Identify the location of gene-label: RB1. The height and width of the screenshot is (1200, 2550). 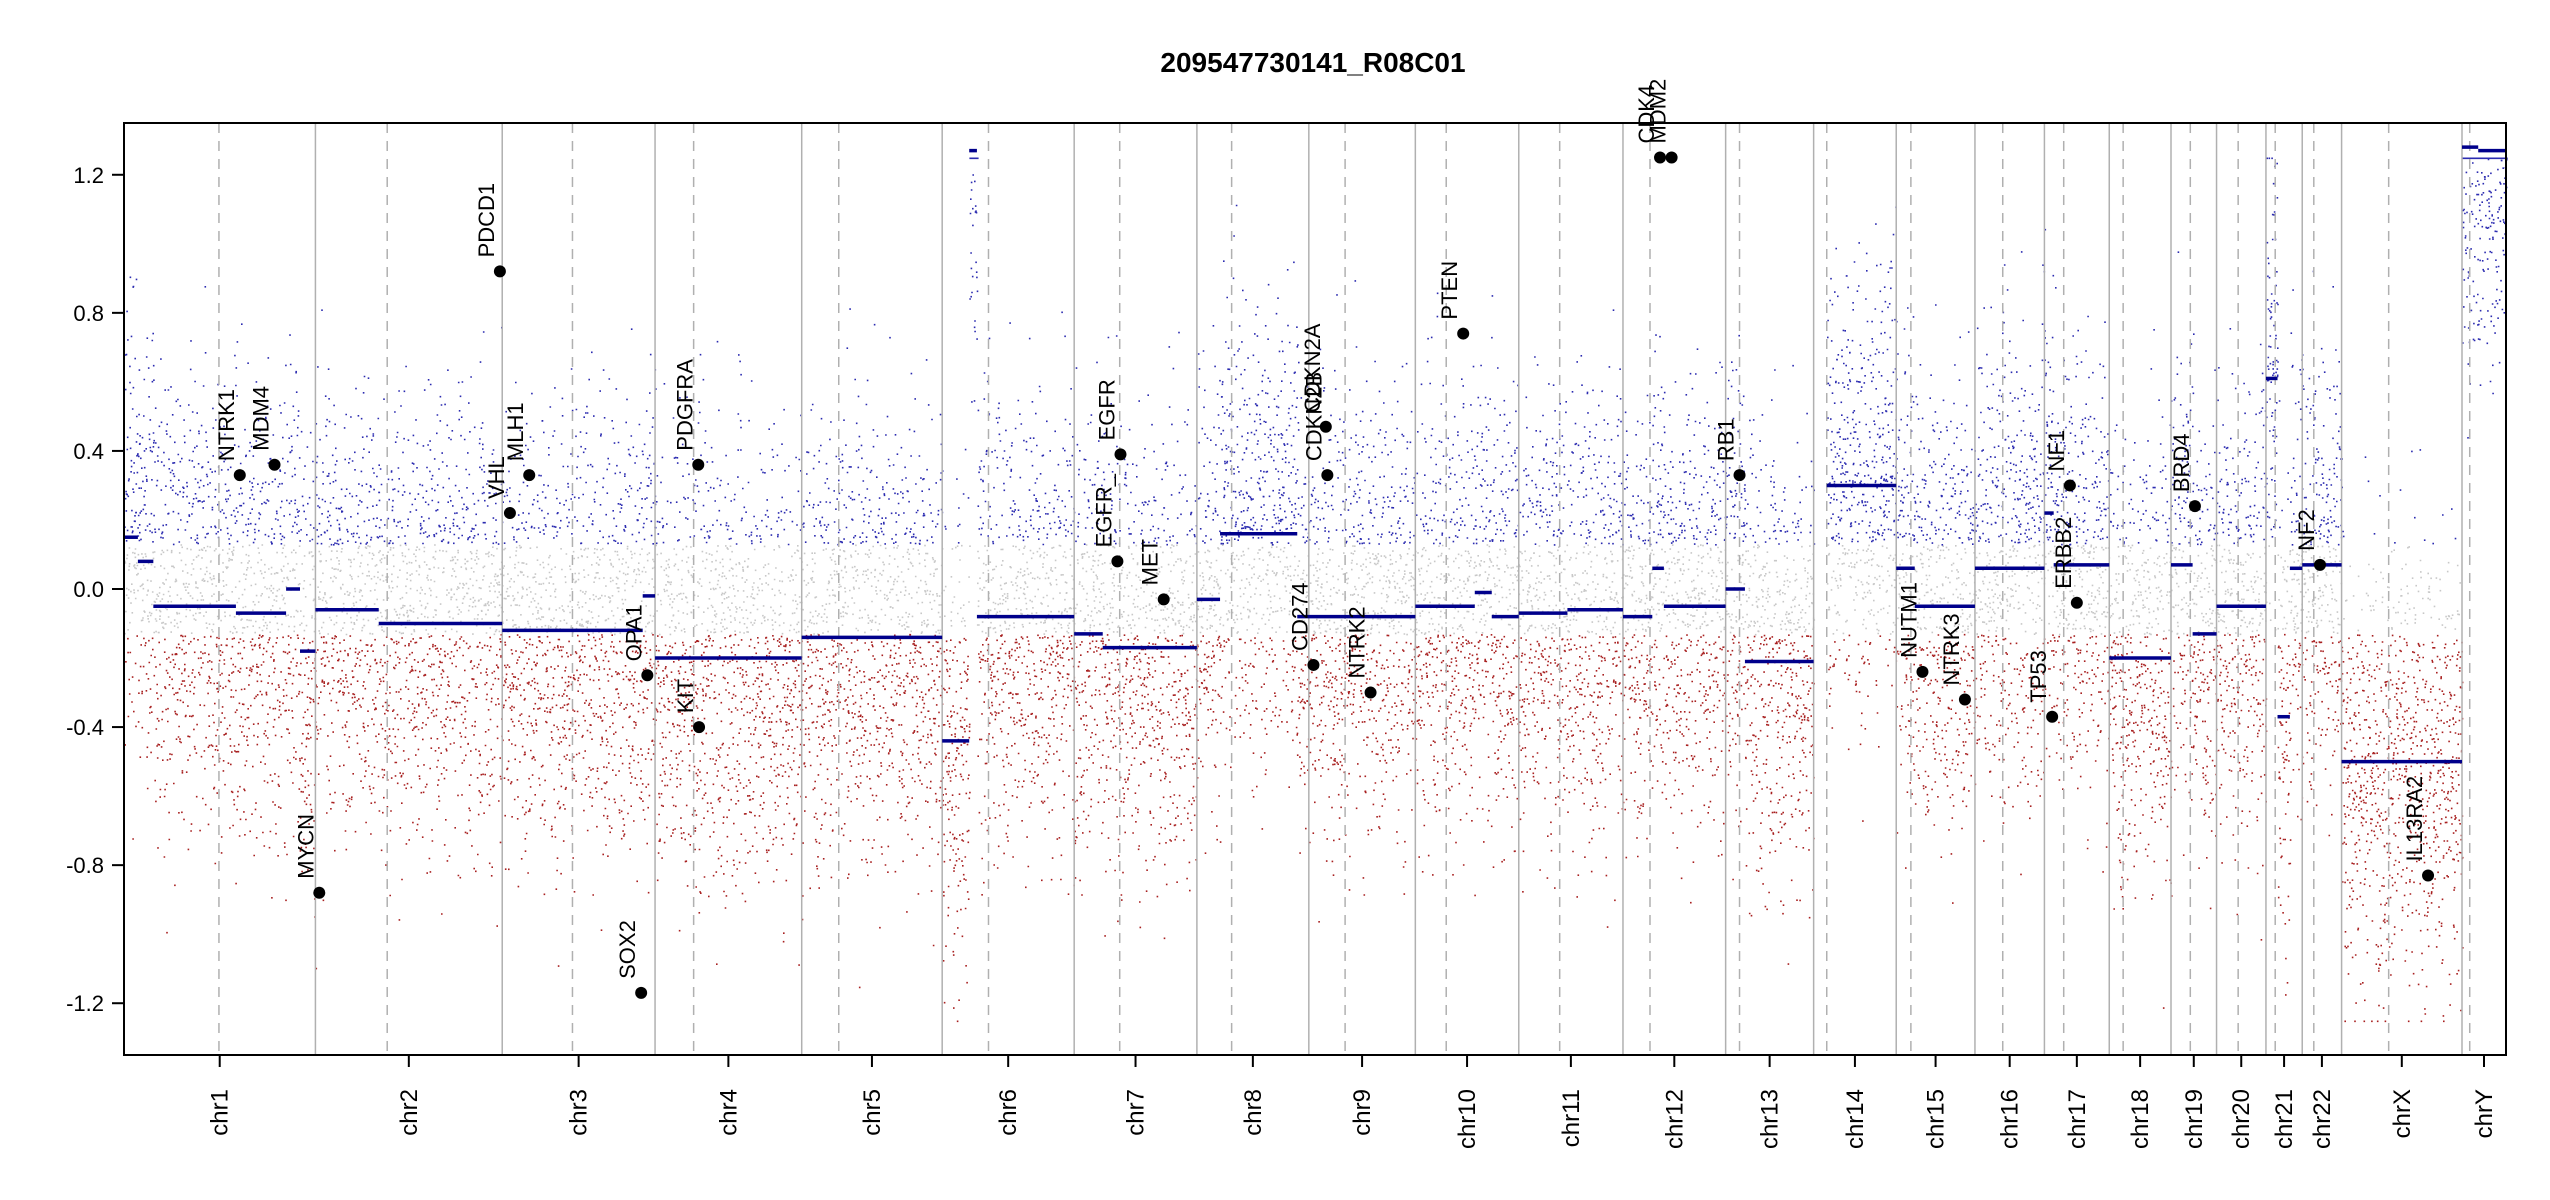
(1726, 439).